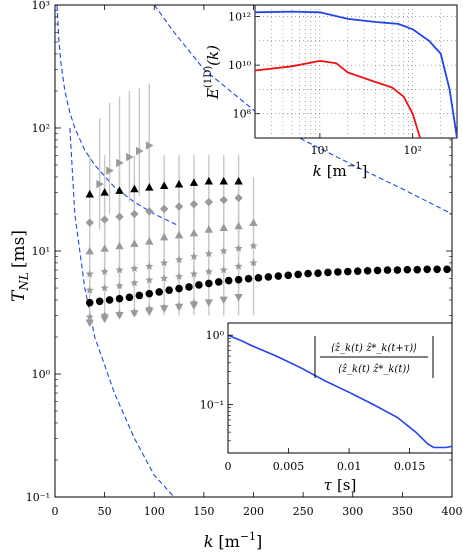 The width and height of the screenshot is (463, 558). Describe the element at coordinates (349, 466) in the screenshot. I see `inset2-x-tick-label: 0.01` at that location.